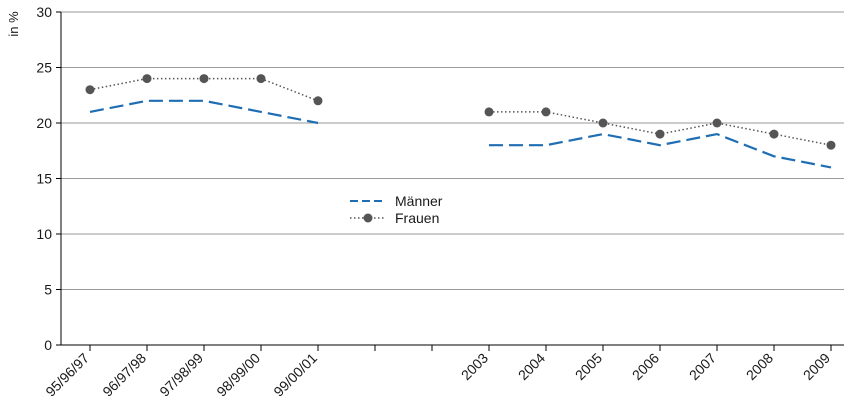 The height and width of the screenshot is (417, 858). Describe the element at coordinates (474, 366) in the screenshot. I see `x-tick-label: 2003` at that location.